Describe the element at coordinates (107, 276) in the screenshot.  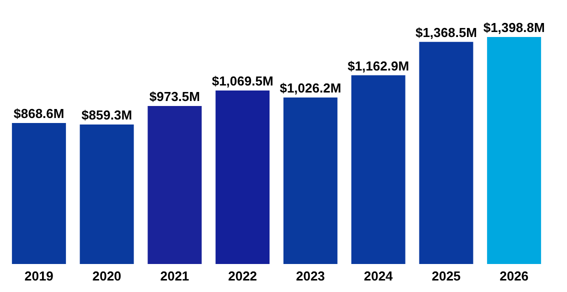
I see `x-tick-label: 2020` at that location.